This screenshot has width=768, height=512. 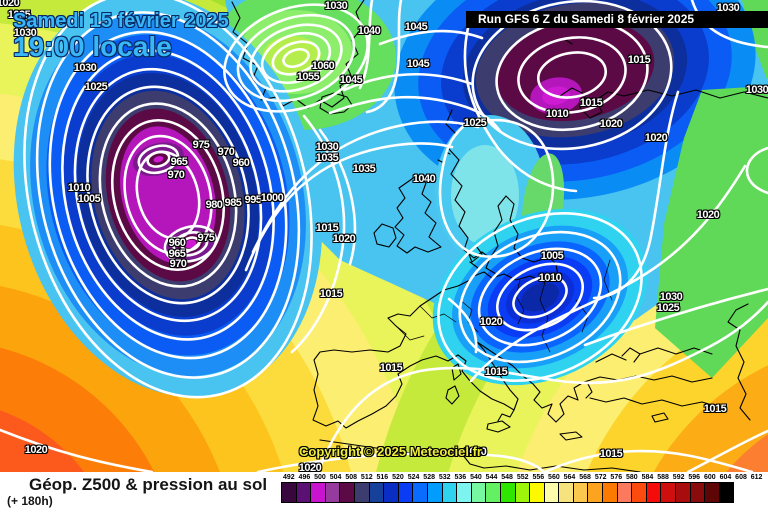 I want to click on valid-time-label: 19:00 locale, so click(x=92, y=46).